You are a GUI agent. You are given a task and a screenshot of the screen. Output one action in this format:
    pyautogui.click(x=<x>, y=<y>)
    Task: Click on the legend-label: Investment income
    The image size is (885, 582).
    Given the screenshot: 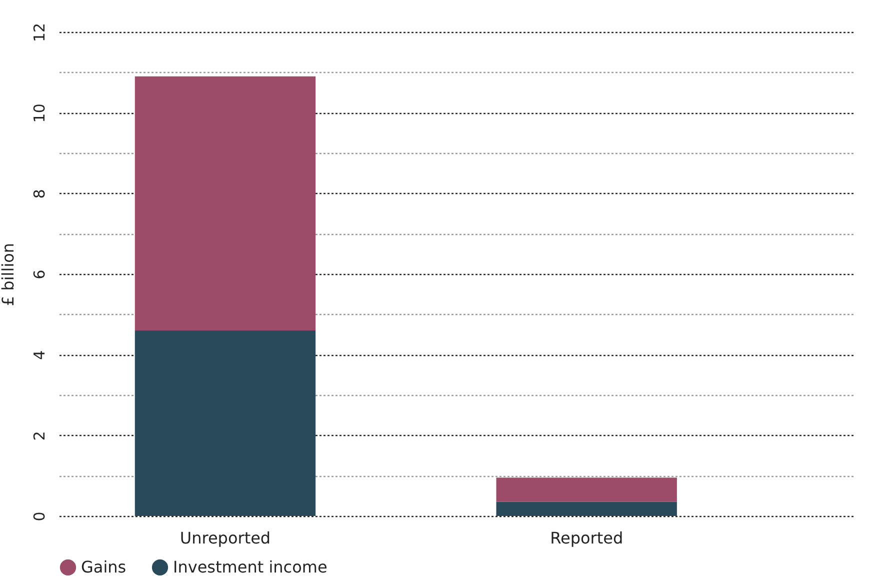 What is the action you would take?
    pyautogui.click(x=250, y=566)
    